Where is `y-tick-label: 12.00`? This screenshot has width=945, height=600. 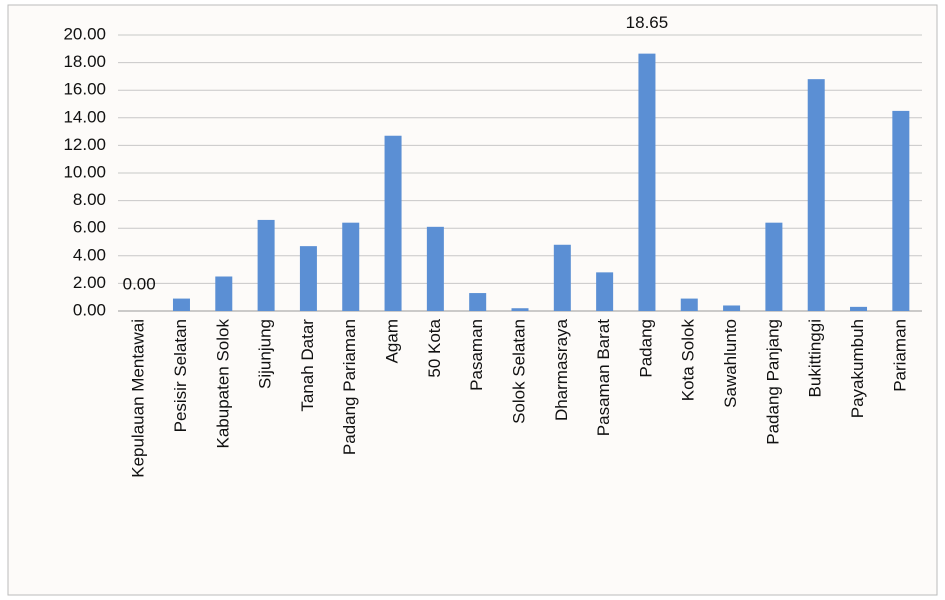
y-tick-label: 12.00 is located at coordinates (84, 144).